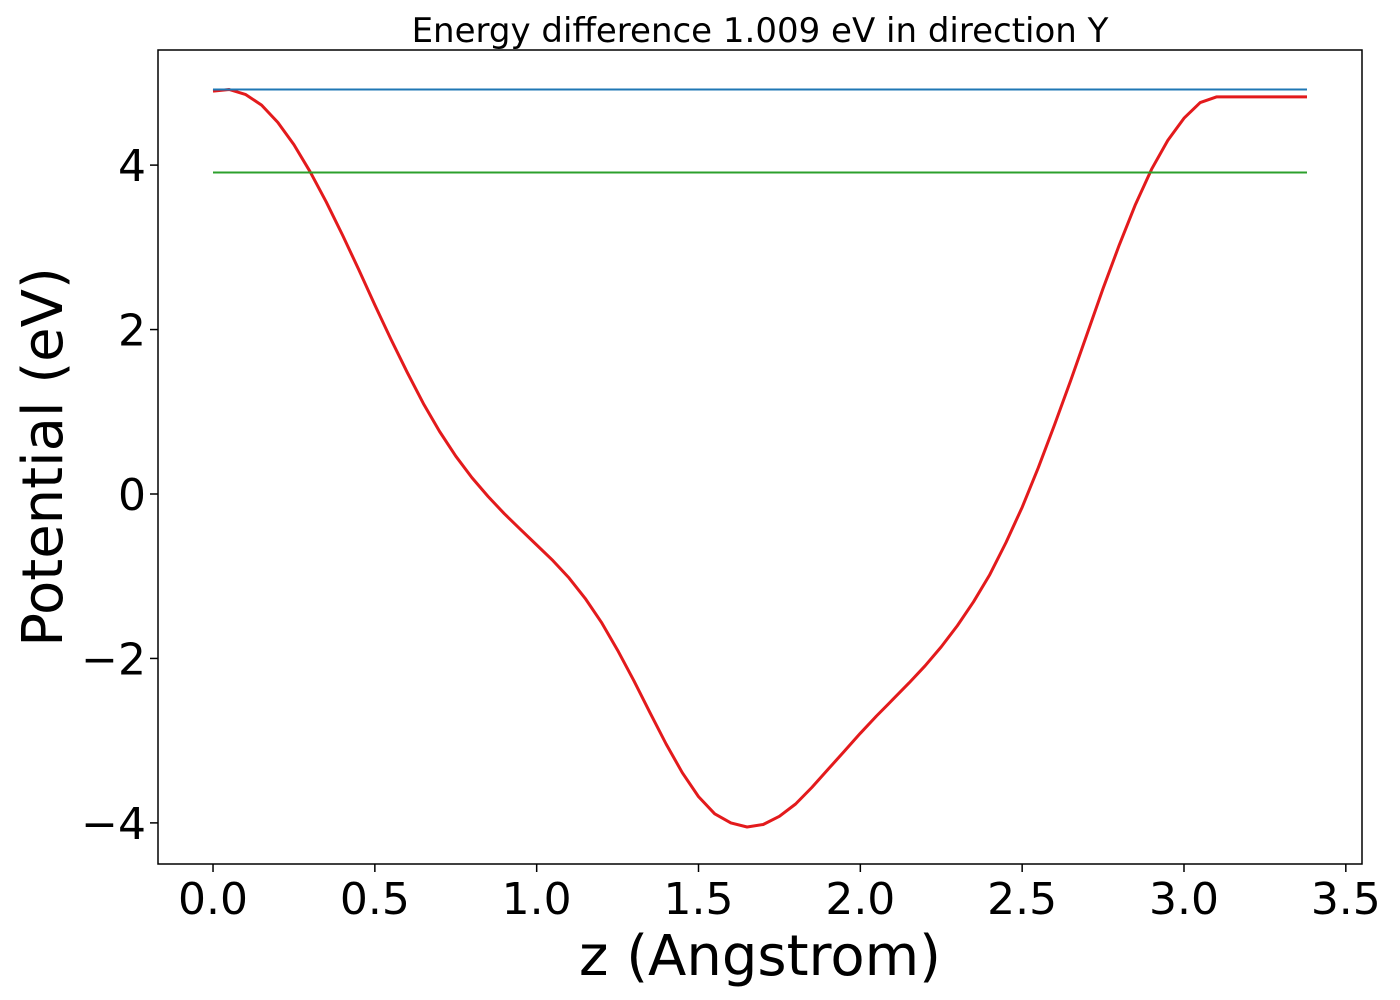 This screenshot has width=1400, height=1000. What do you see at coordinates (1346, 899) in the screenshot?
I see `x-tick-label: 3.5` at bounding box center [1346, 899].